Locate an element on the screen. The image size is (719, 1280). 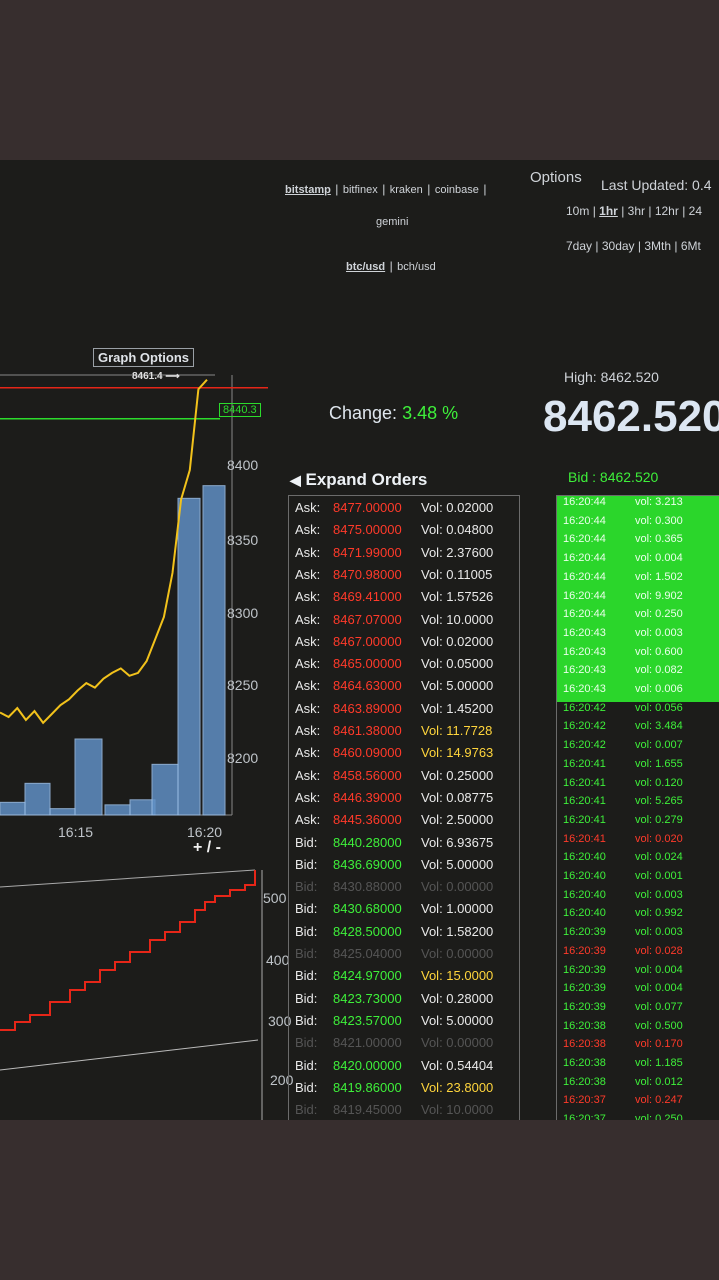
options-label: Options is located at coordinates (556, 177).